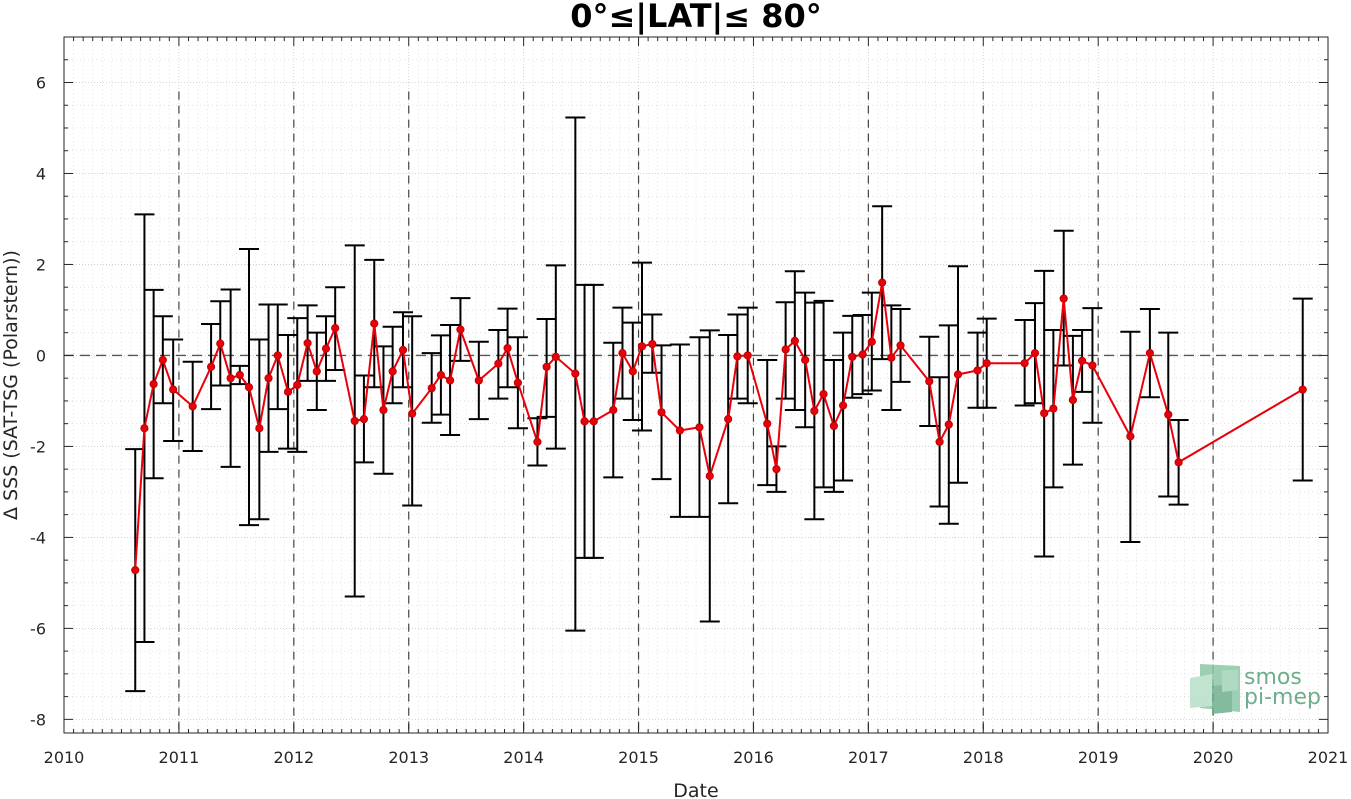 This screenshot has height=799, width=1351. Describe the element at coordinates (38, 446) in the screenshot. I see `y-tick-label: -2` at that location.